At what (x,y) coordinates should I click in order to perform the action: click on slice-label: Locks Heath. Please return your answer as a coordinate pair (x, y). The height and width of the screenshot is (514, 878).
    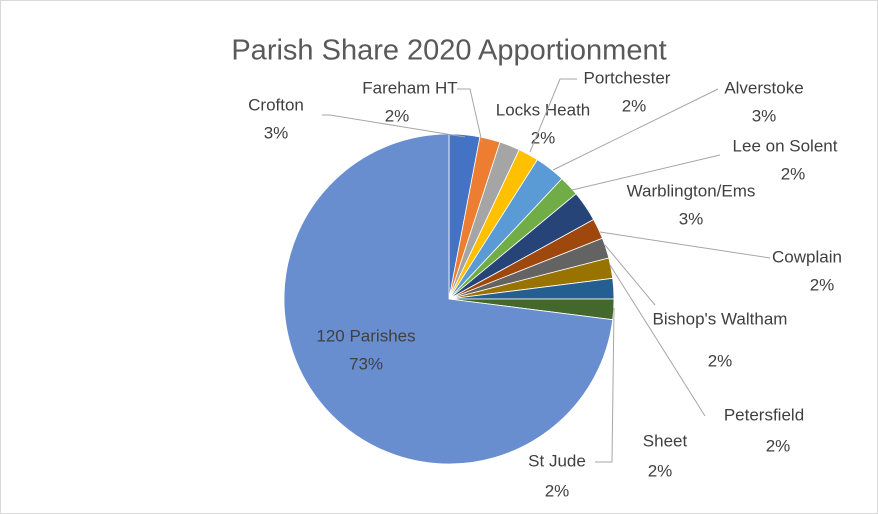
    Looking at the image, I should click on (543, 109).